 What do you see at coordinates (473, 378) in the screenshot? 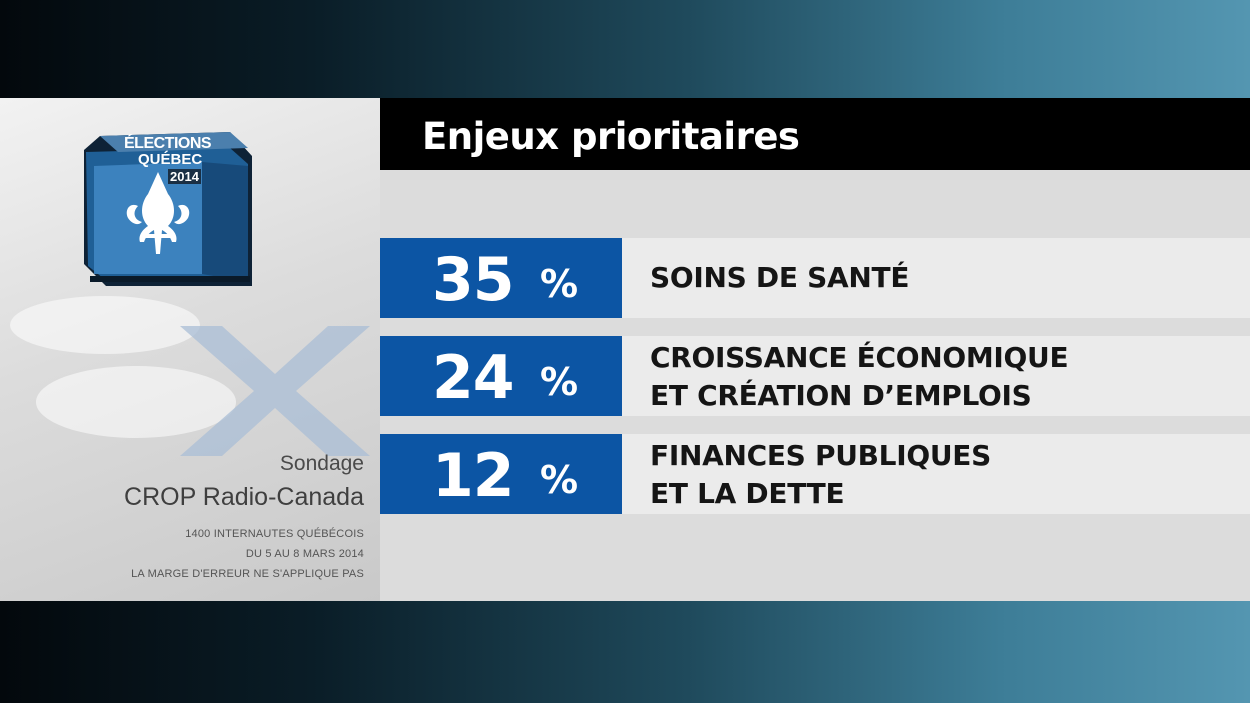
I see `bar-value-label: 24` at bounding box center [473, 378].